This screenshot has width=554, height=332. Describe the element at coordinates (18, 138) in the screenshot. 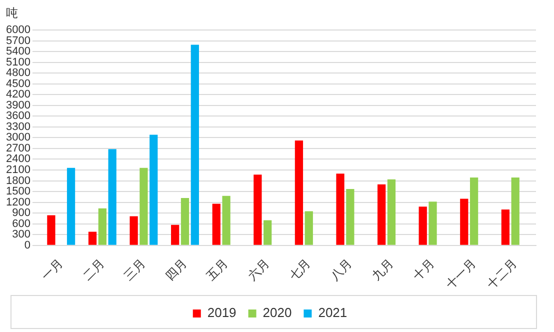

I see `y-tick-label: 3000` at that location.